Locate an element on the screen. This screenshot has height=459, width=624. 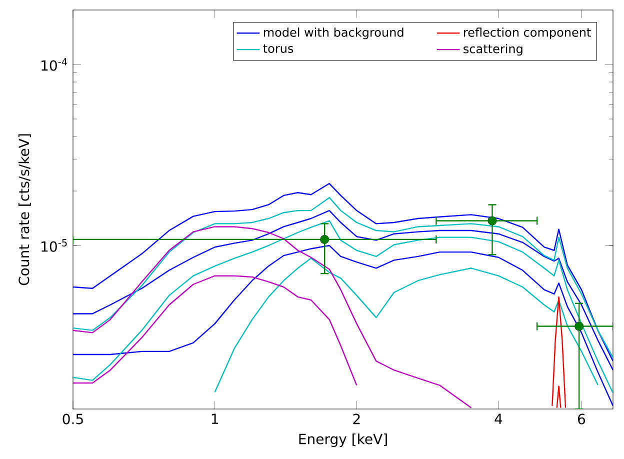
y-tick-label: 10$^{-5}$ is located at coordinates (54, 245).